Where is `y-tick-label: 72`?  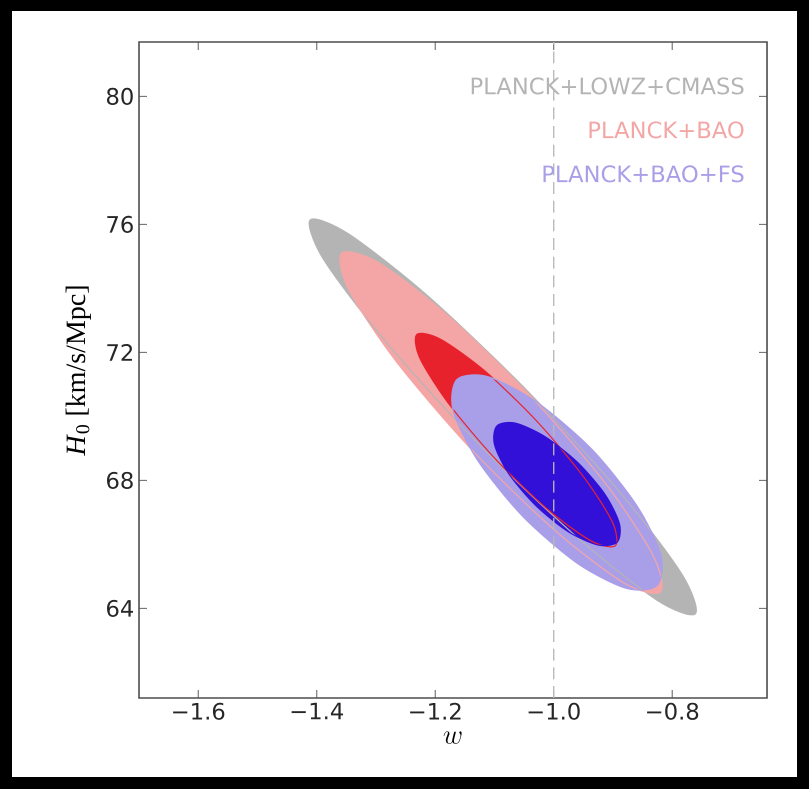
y-tick-label: 72 is located at coordinates (119, 352).